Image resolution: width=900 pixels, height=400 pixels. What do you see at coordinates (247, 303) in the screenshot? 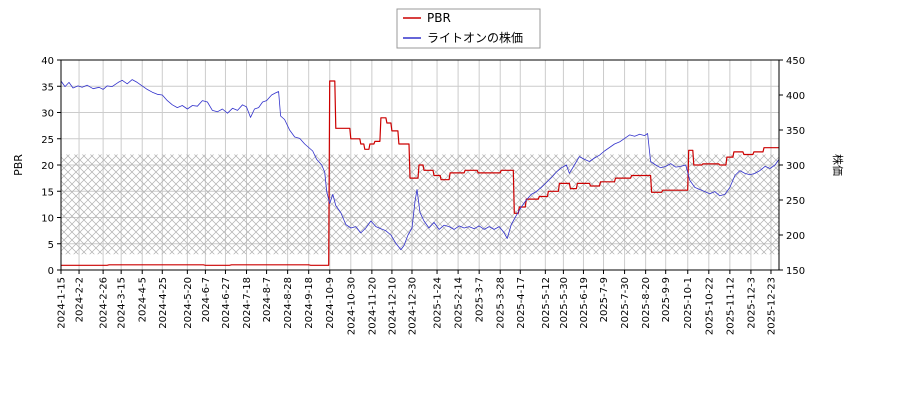
I see `x-tick-label: 2024-7-18` at bounding box center [247, 303].